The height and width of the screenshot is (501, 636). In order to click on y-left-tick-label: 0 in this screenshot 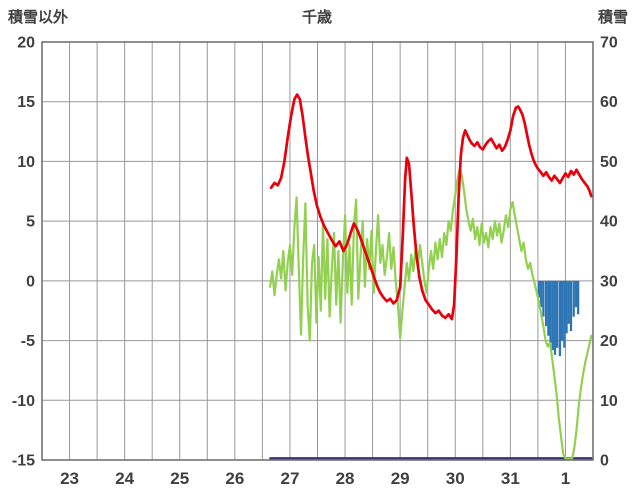, I will do `click(30, 281)`.